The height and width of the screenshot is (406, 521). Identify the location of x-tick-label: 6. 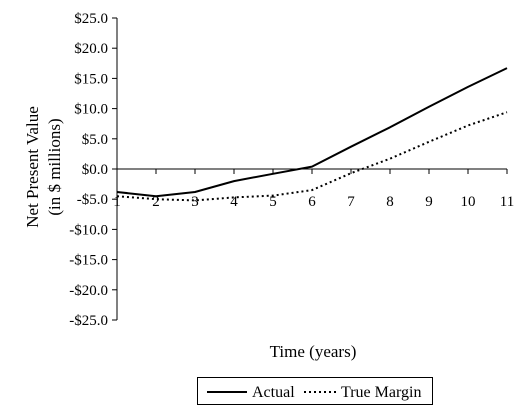
(312, 202).